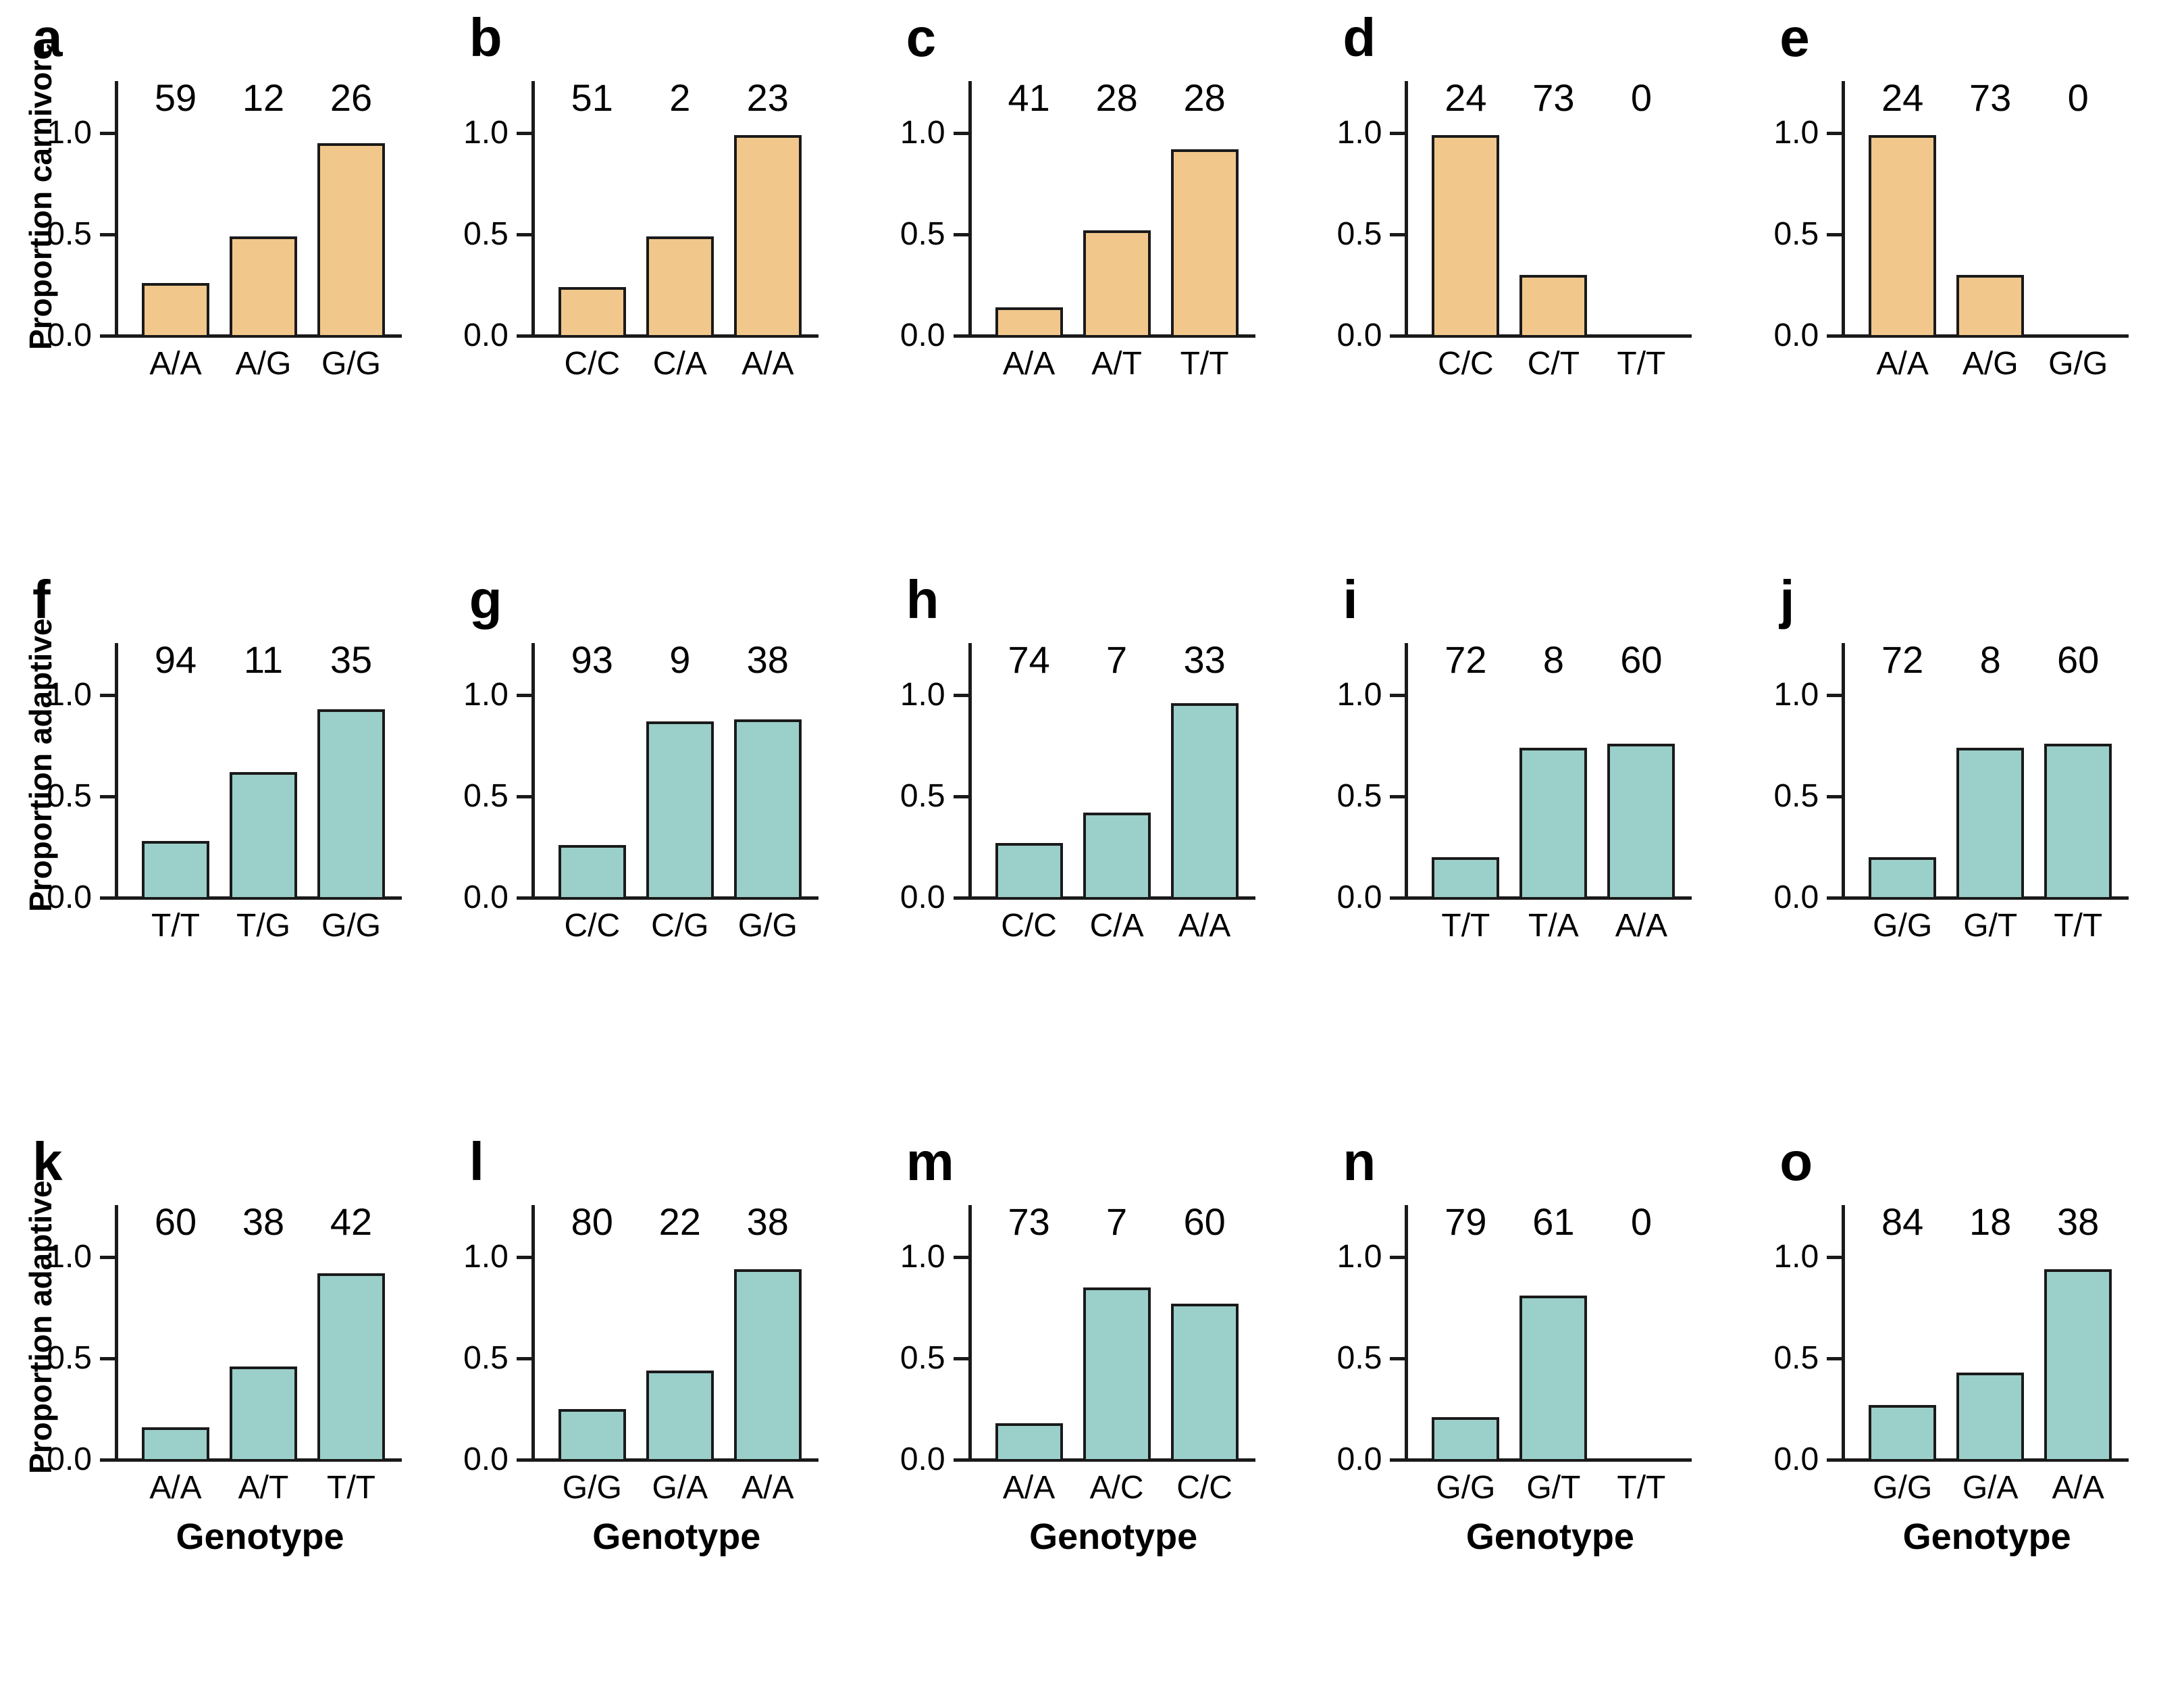  I want to click on bar-count-label: 73, so click(1029, 1221).